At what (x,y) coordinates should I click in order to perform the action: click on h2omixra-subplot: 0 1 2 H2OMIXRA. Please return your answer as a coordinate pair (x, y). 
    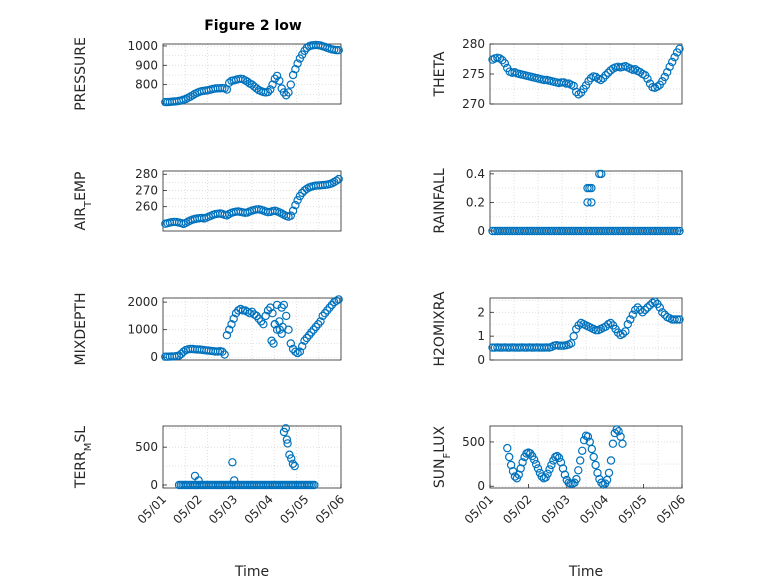
    Looking at the image, I should click on (558, 329).